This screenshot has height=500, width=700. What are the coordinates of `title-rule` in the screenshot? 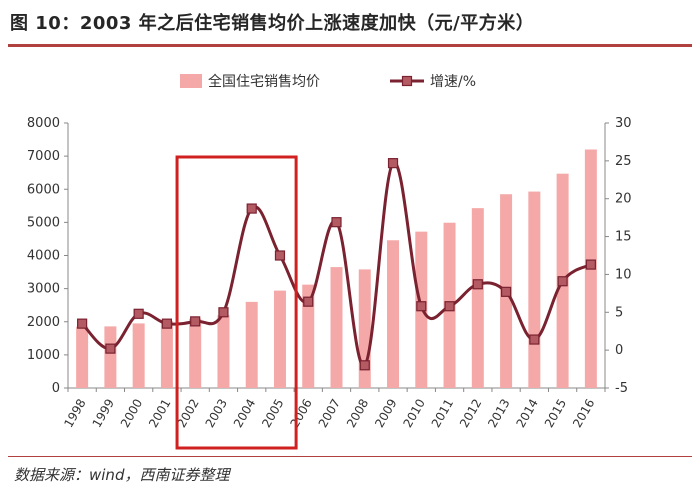 It's located at (350, 45).